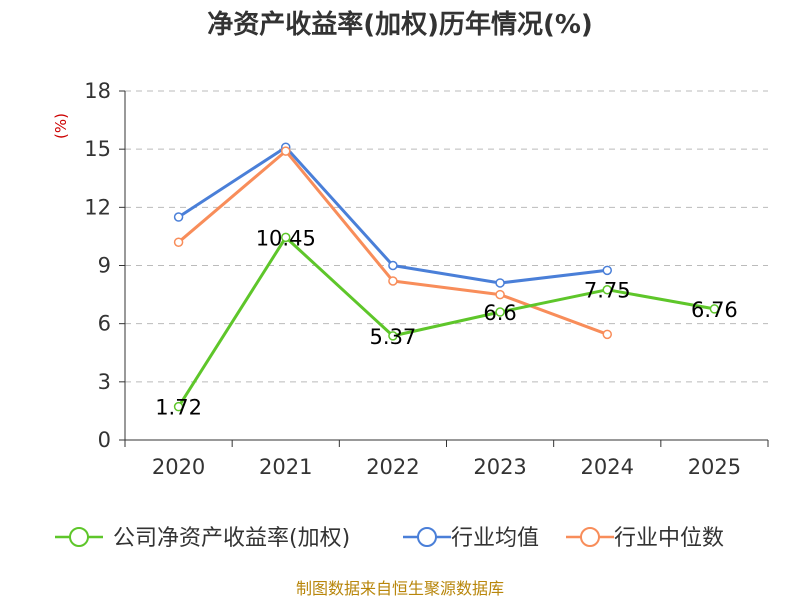 The height and width of the screenshot is (604, 800). I want to click on data-label: 6.6, so click(499, 313).